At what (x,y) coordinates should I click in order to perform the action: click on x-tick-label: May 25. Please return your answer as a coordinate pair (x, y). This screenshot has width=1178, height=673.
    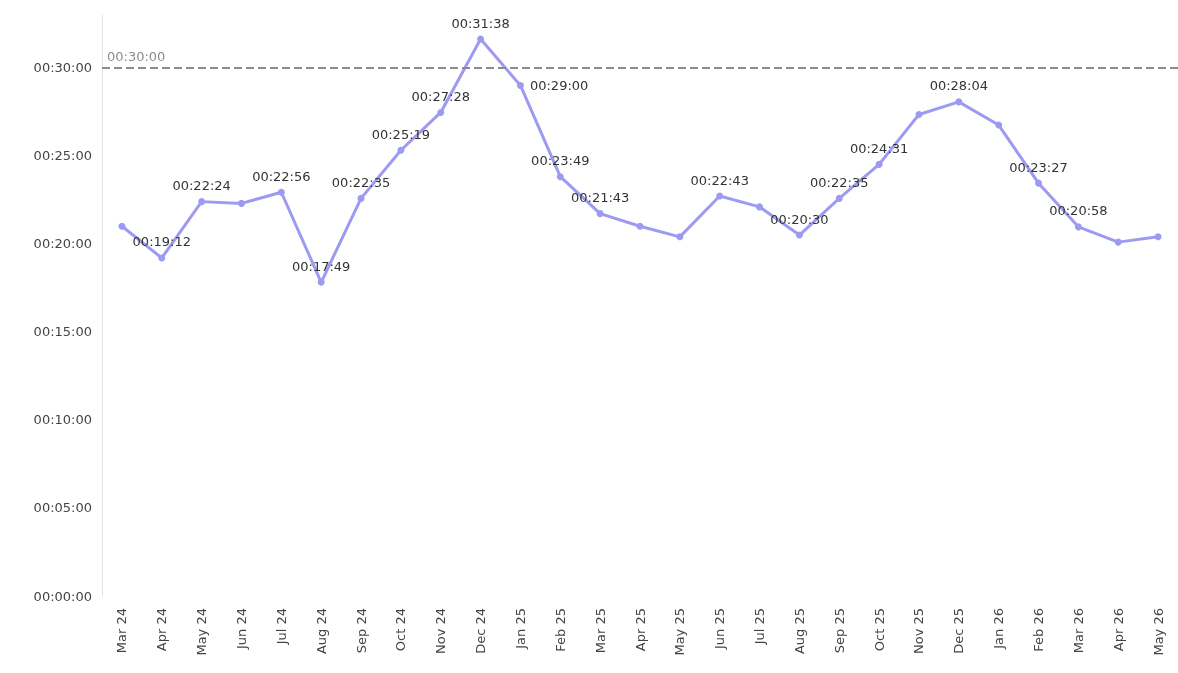
    Looking at the image, I should click on (680, 632).